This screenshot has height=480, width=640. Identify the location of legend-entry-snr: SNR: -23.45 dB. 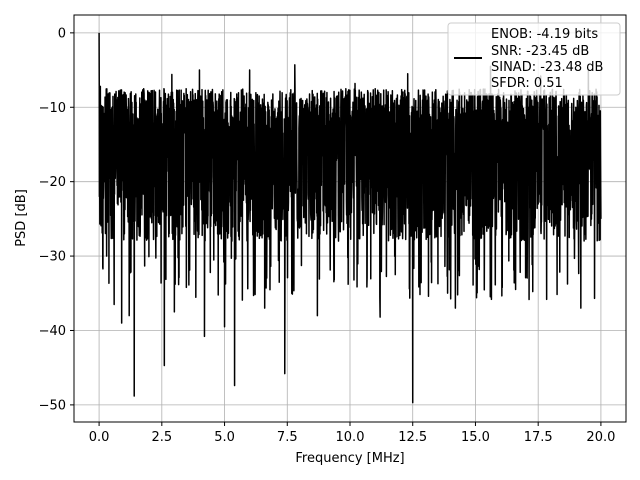
(540, 51).